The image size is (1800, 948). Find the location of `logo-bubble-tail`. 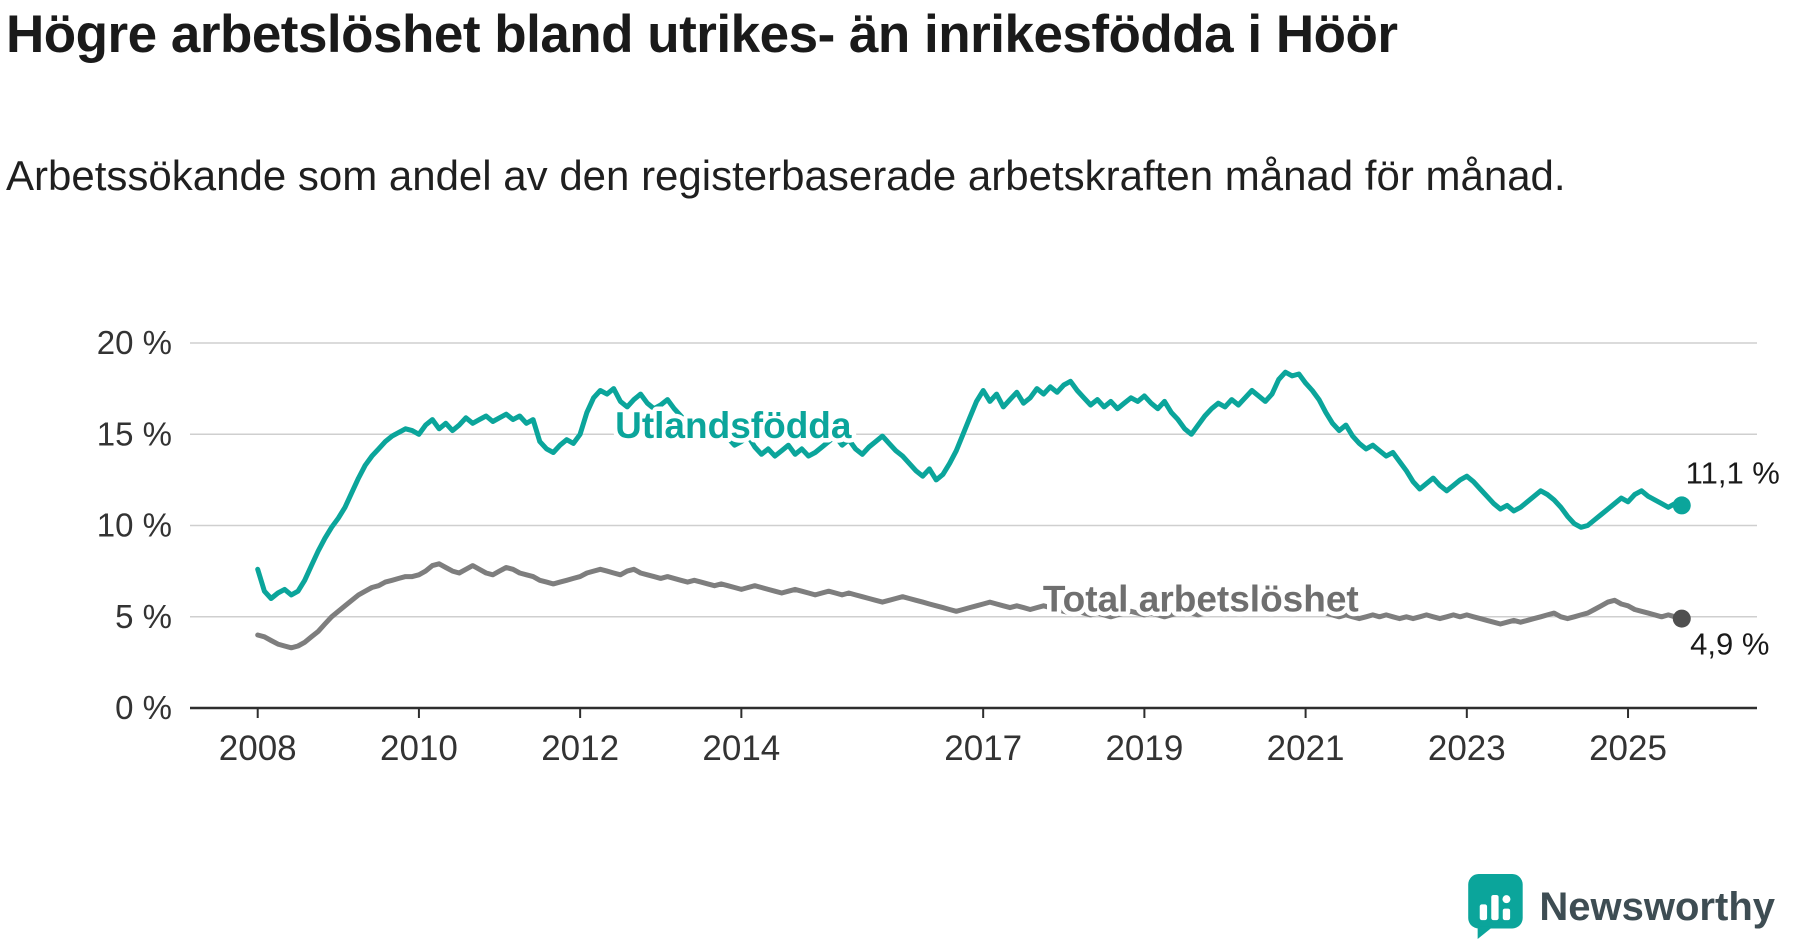

logo-bubble-tail is located at coordinates (1486, 932).